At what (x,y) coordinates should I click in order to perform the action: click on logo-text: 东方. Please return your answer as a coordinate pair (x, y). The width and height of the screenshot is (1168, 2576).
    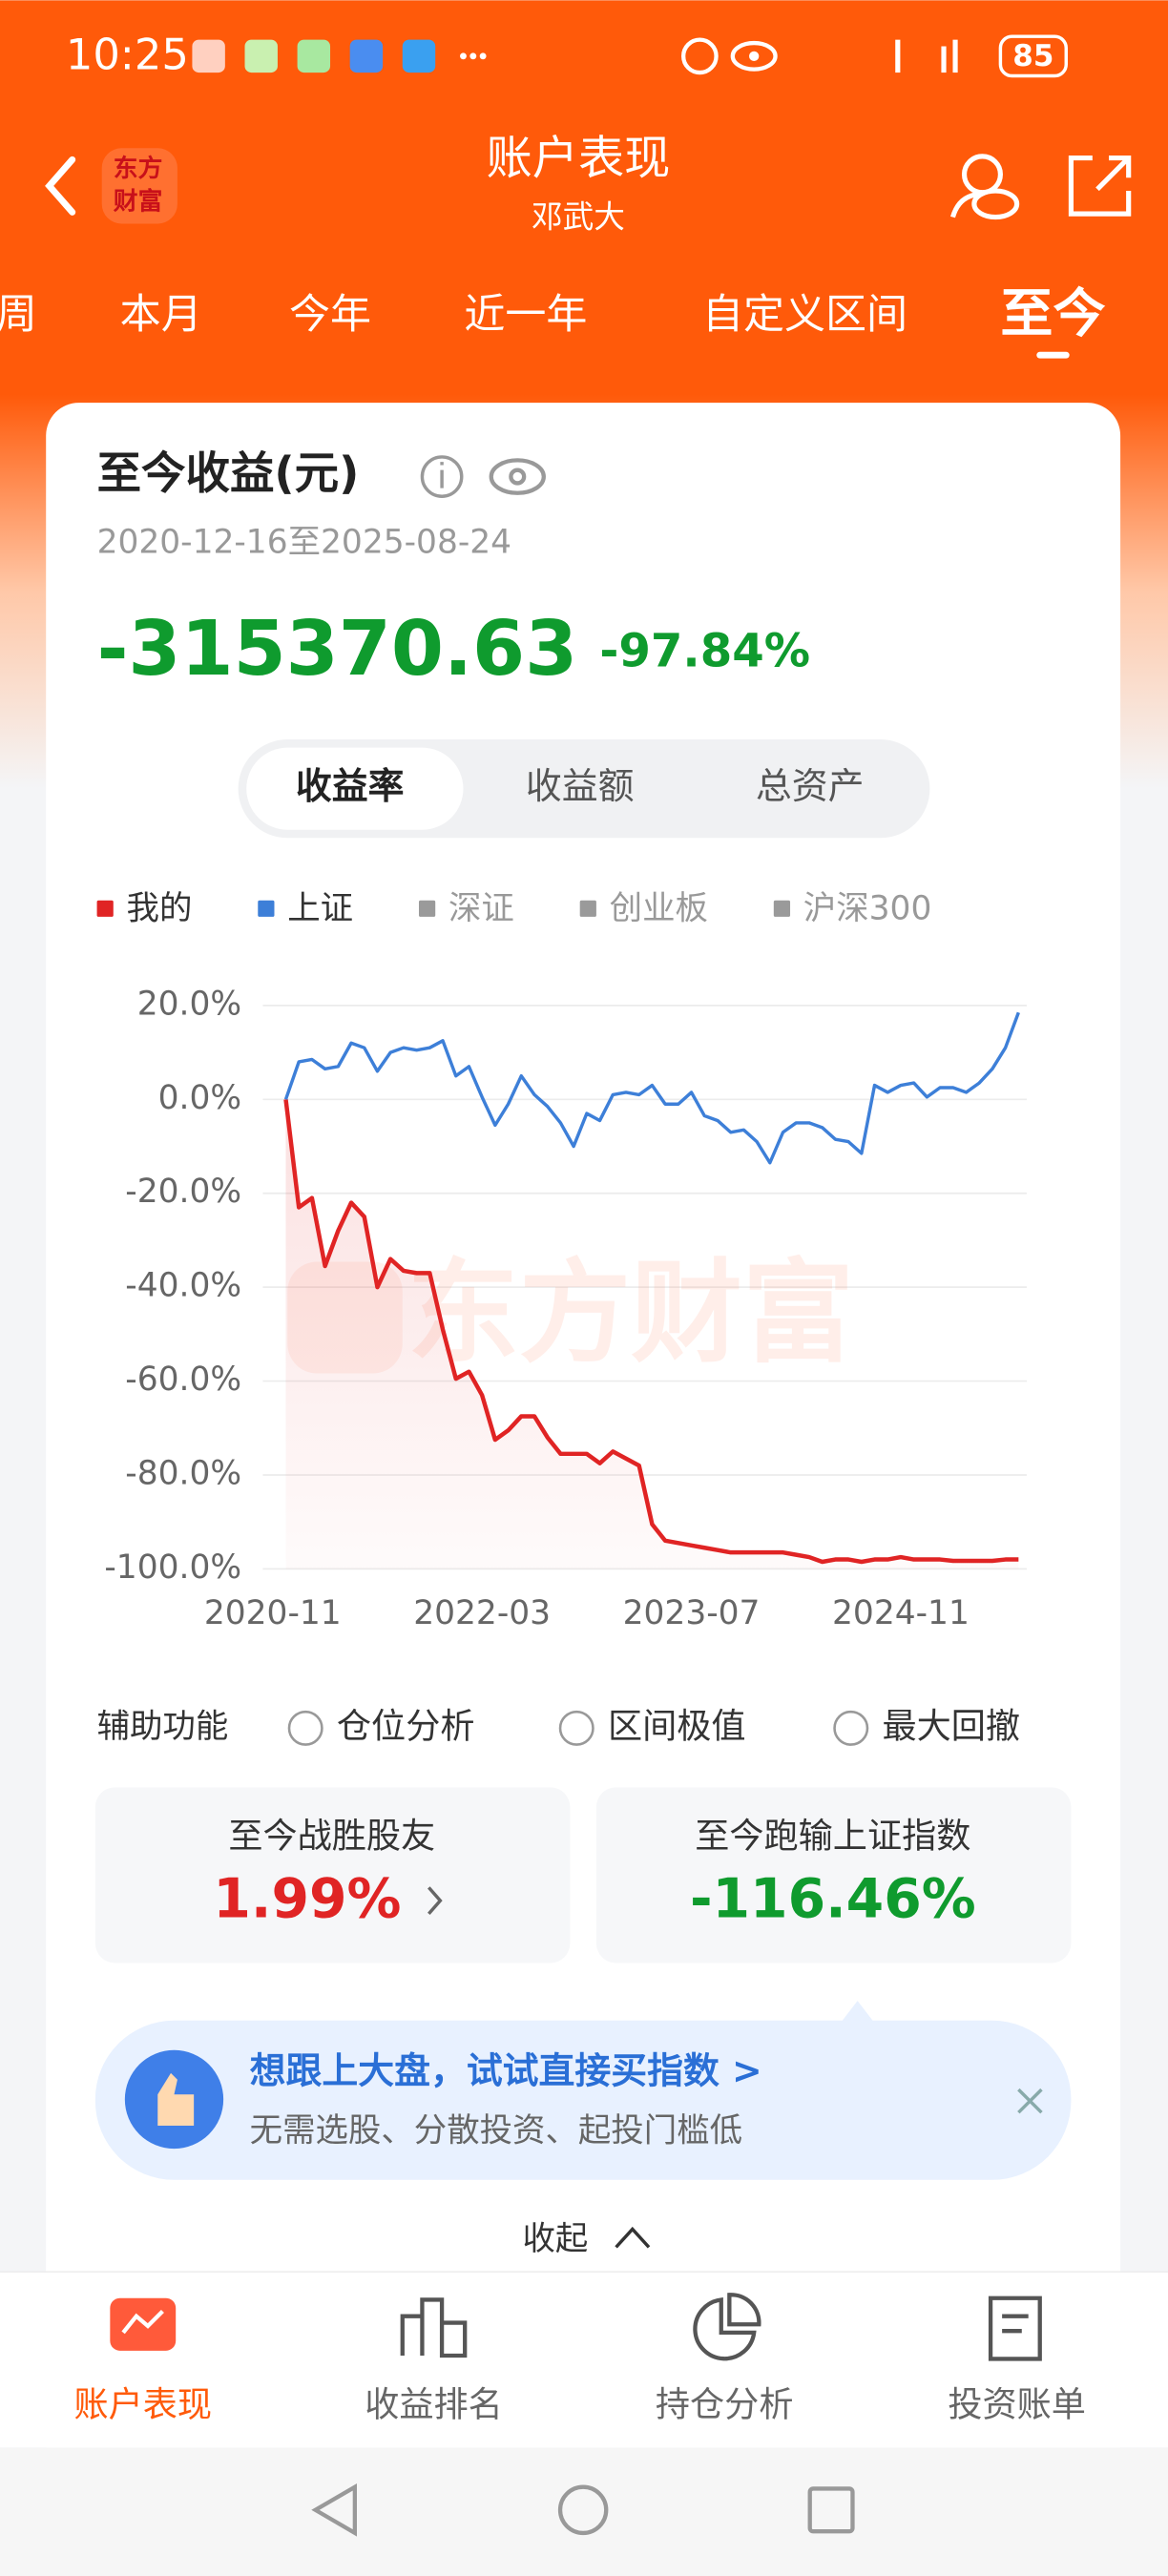
    Looking at the image, I should click on (138, 168).